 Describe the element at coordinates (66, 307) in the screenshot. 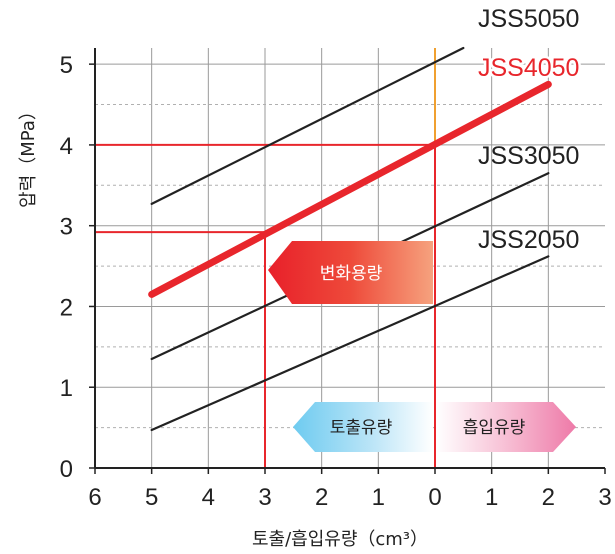

I see `y-tick-label: 2` at that location.